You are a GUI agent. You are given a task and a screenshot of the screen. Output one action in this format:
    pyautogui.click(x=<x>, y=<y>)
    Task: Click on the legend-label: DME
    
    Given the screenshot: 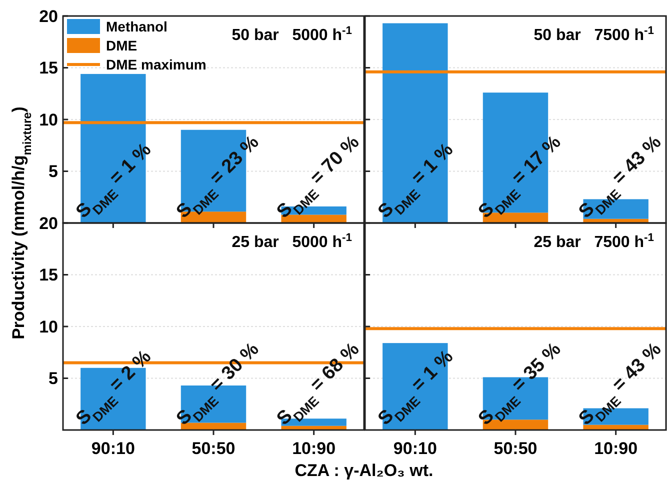 What is the action you would take?
    pyautogui.click(x=122, y=45)
    